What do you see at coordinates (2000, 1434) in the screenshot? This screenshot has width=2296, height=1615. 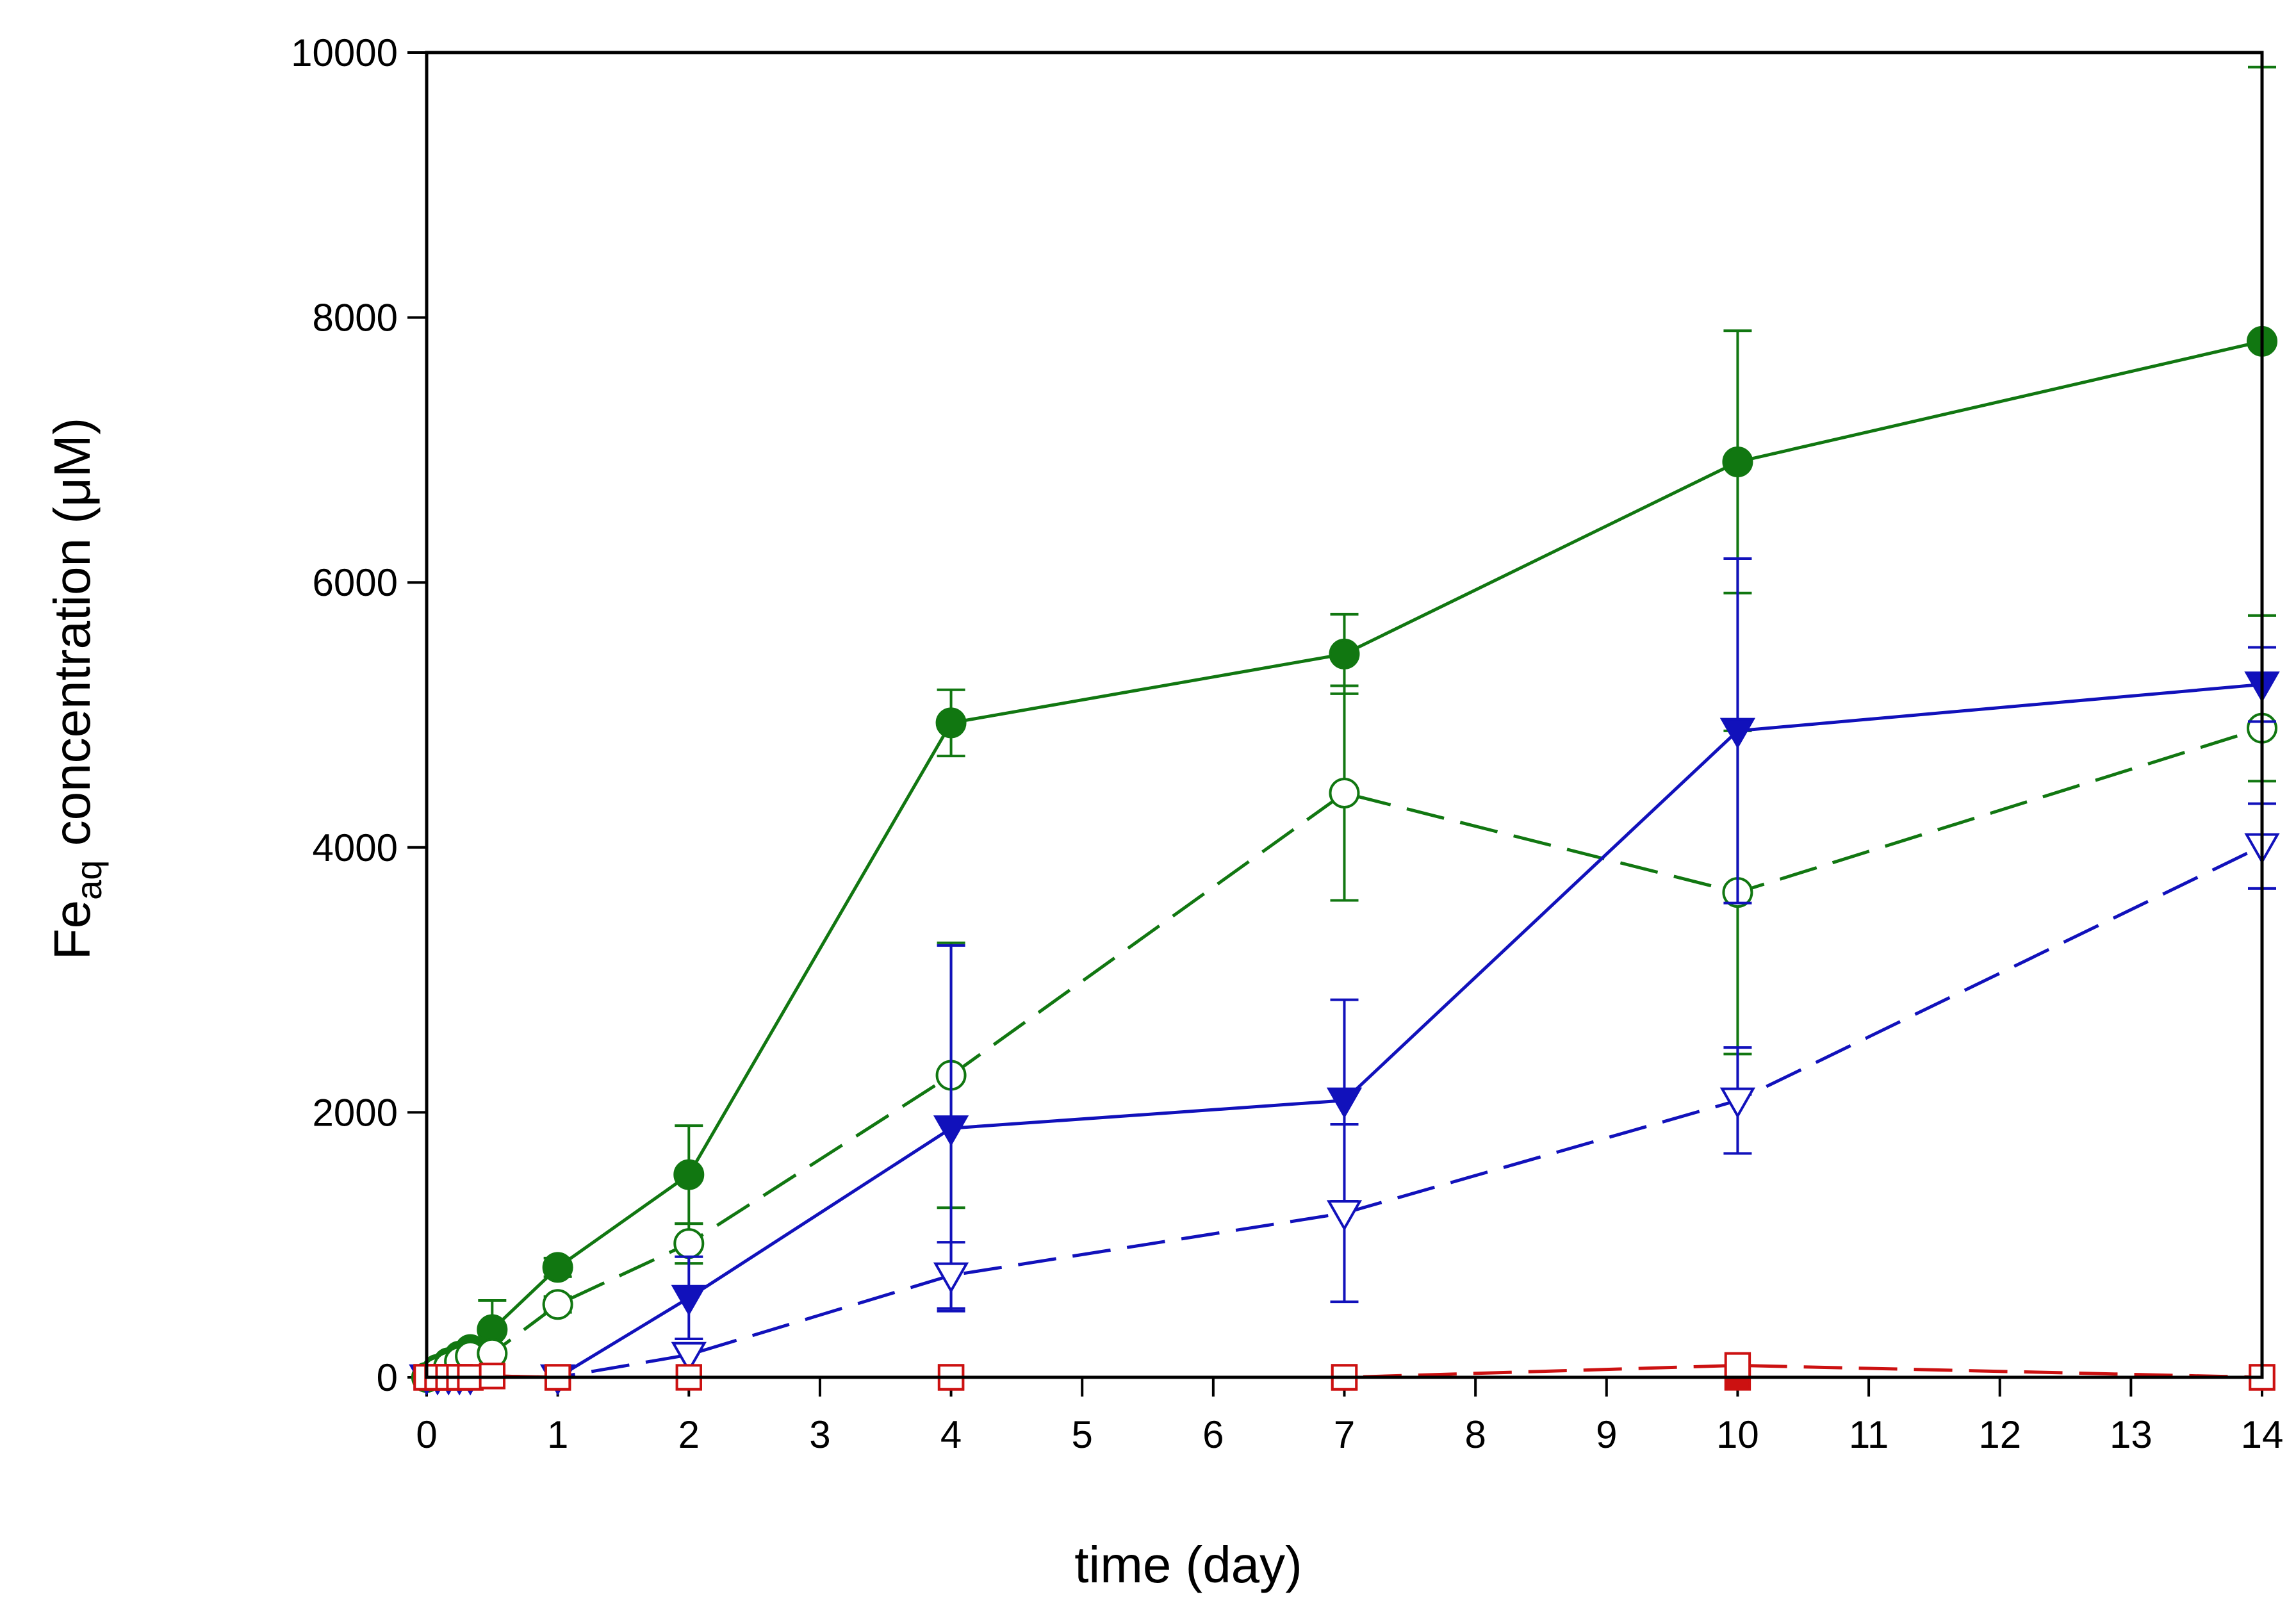 I see `x-tick-label-12: 12` at bounding box center [2000, 1434].